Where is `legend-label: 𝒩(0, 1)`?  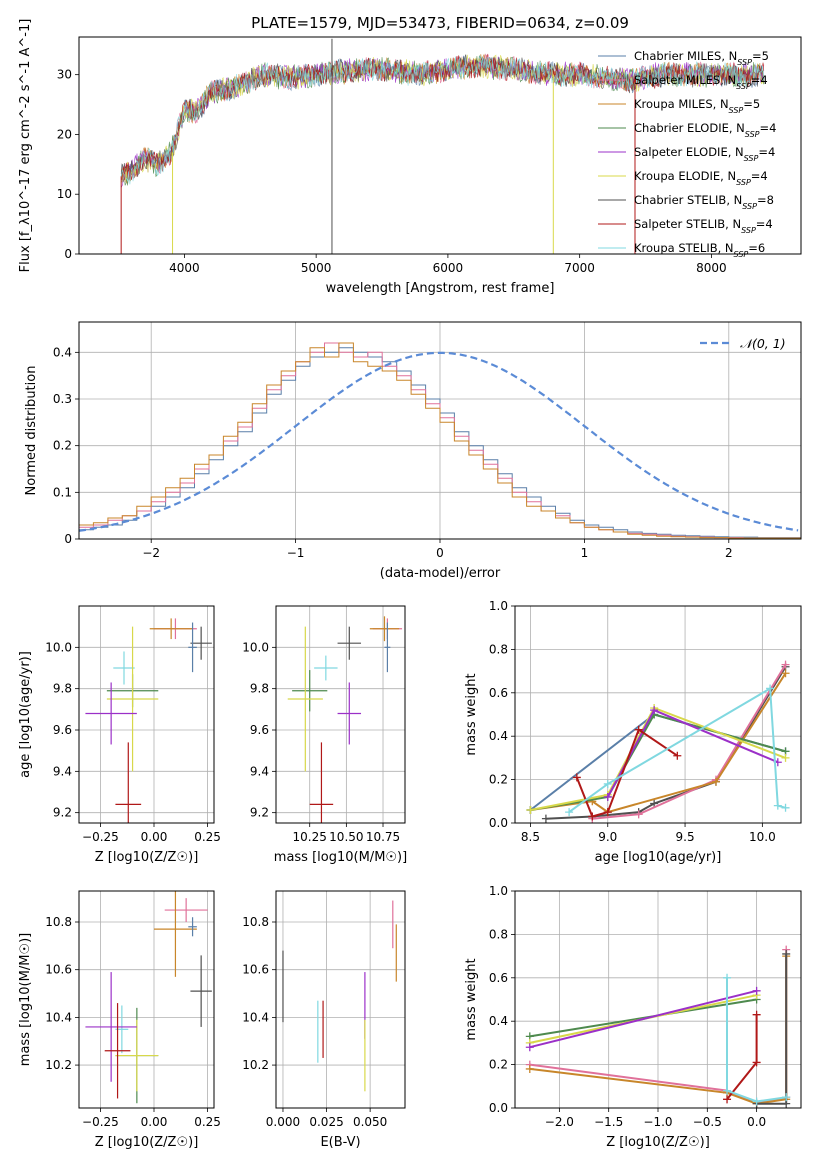 legend-label: 𝒩(0, 1) is located at coordinates (763, 343).